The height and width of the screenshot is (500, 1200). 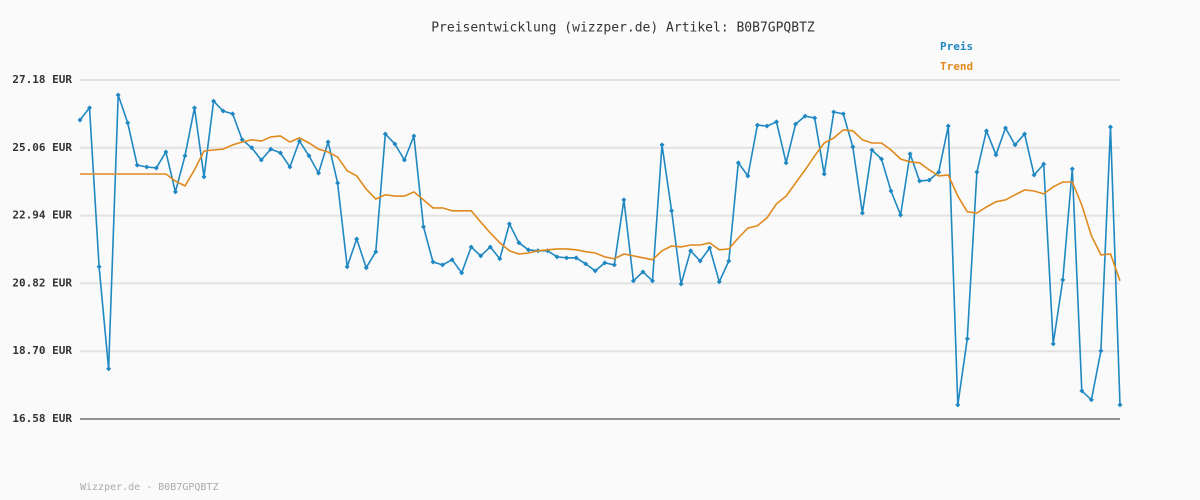 What do you see at coordinates (42, 282) in the screenshot?
I see `y-tick-label: 20.82 EUR` at bounding box center [42, 282].